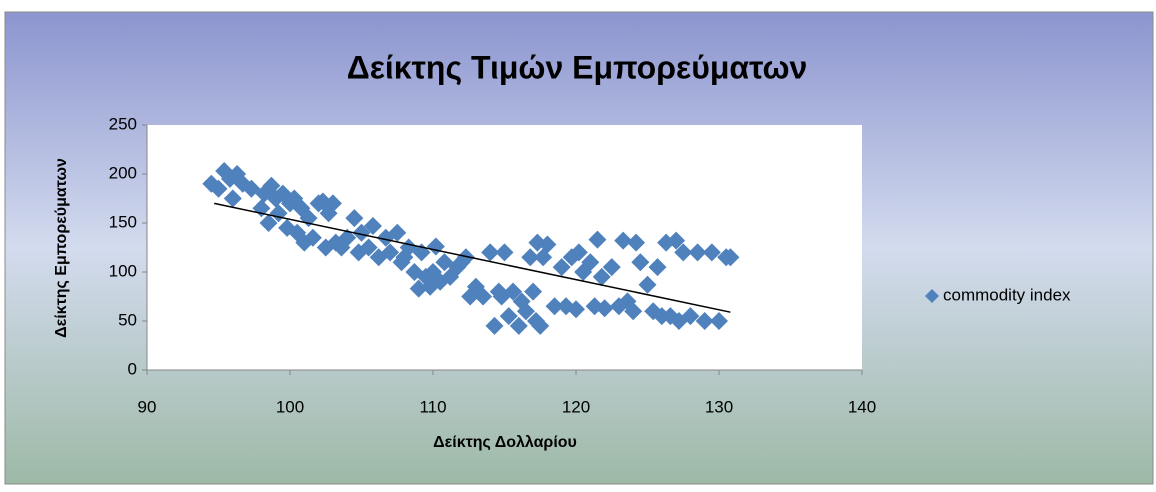  What do you see at coordinates (432, 406) in the screenshot?
I see `x-tick-label: 110` at bounding box center [432, 406].